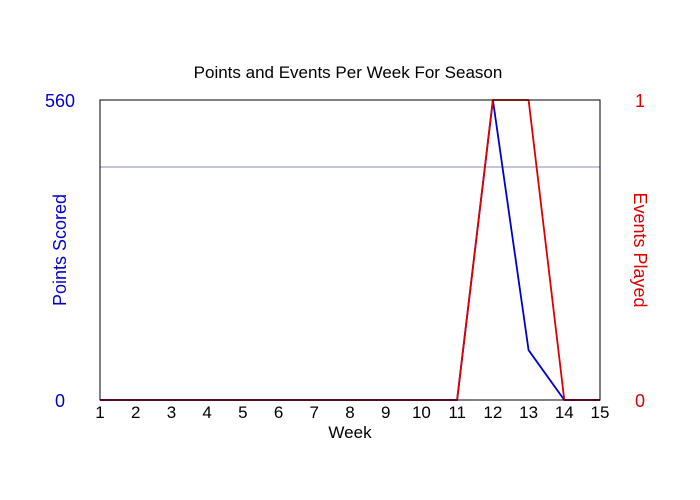  What do you see at coordinates (492, 412) in the screenshot?
I see `x-tick-label: 12` at bounding box center [492, 412].